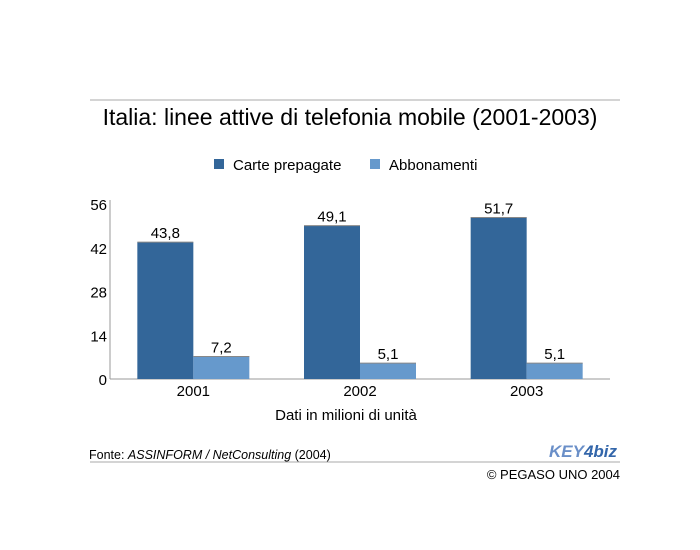 The width and height of the screenshot is (700, 550). I want to click on source-note: Fonte: ASSINFORM / NetConsulting (2004), so click(210, 455).